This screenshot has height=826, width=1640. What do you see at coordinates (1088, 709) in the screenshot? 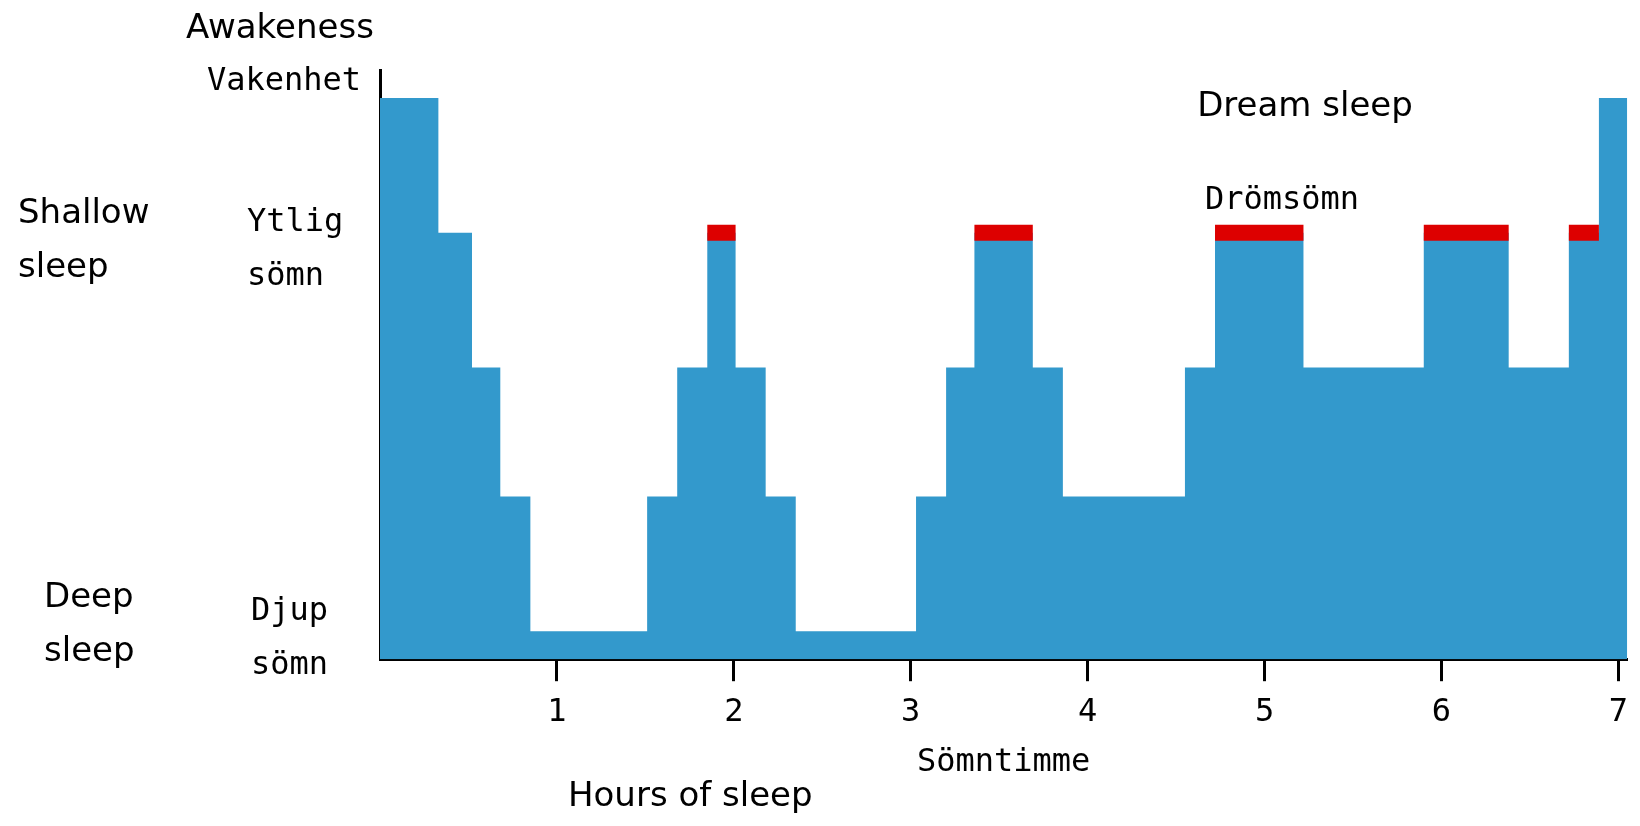
I see `x-tick-label: 4` at bounding box center [1088, 709].